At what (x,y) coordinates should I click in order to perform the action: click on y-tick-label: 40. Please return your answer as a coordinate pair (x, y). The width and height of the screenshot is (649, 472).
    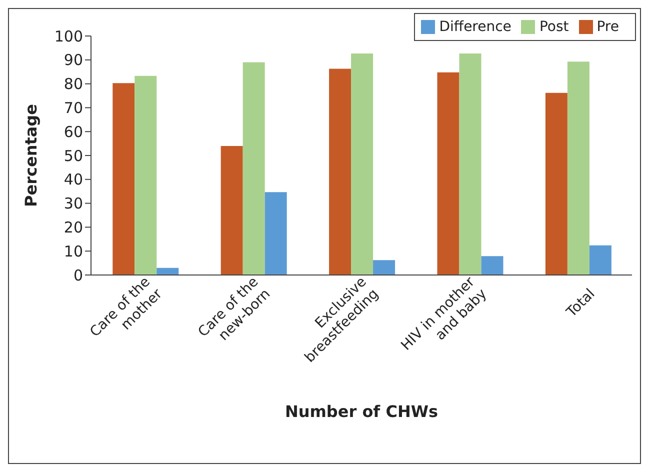
    Looking at the image, I should click on (73, 179).